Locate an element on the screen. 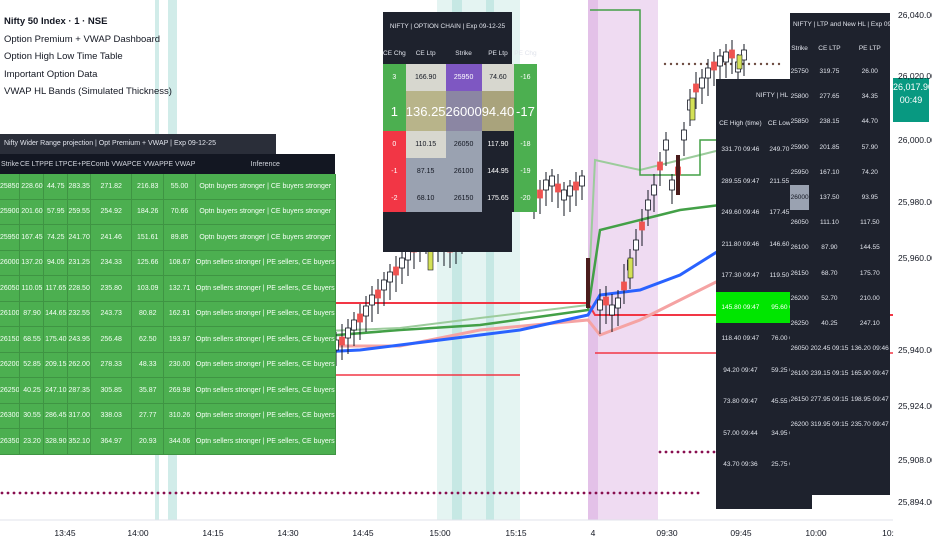  table-cell: 167.10 is located at coordinates (829, 172).